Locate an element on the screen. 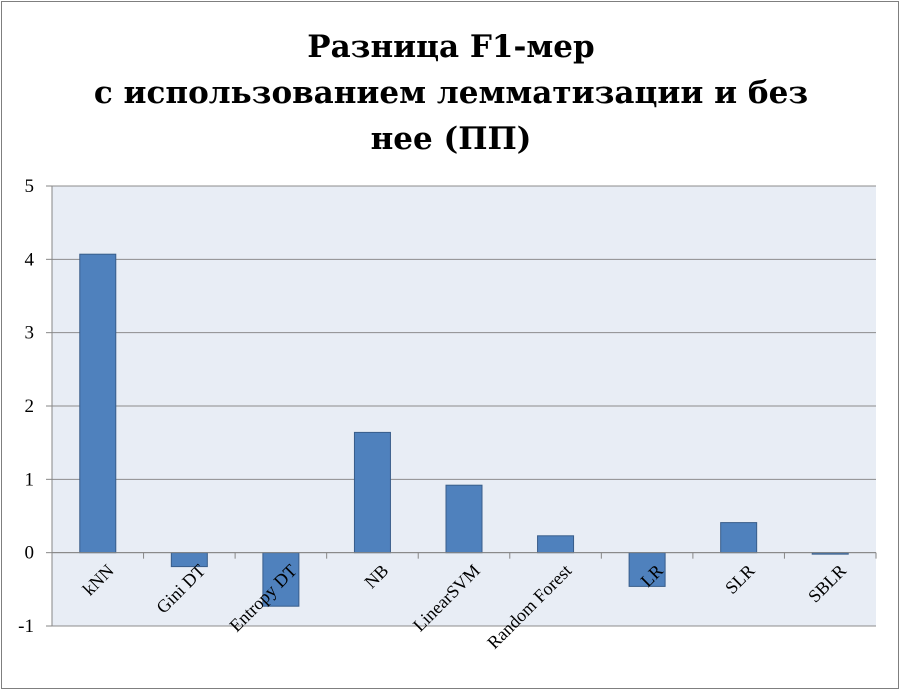 Image resolution: width=902 pixels, height=692 pixels. chart-title-line-2: с использованием лемматизации и без is located at coordinates (451, 93).